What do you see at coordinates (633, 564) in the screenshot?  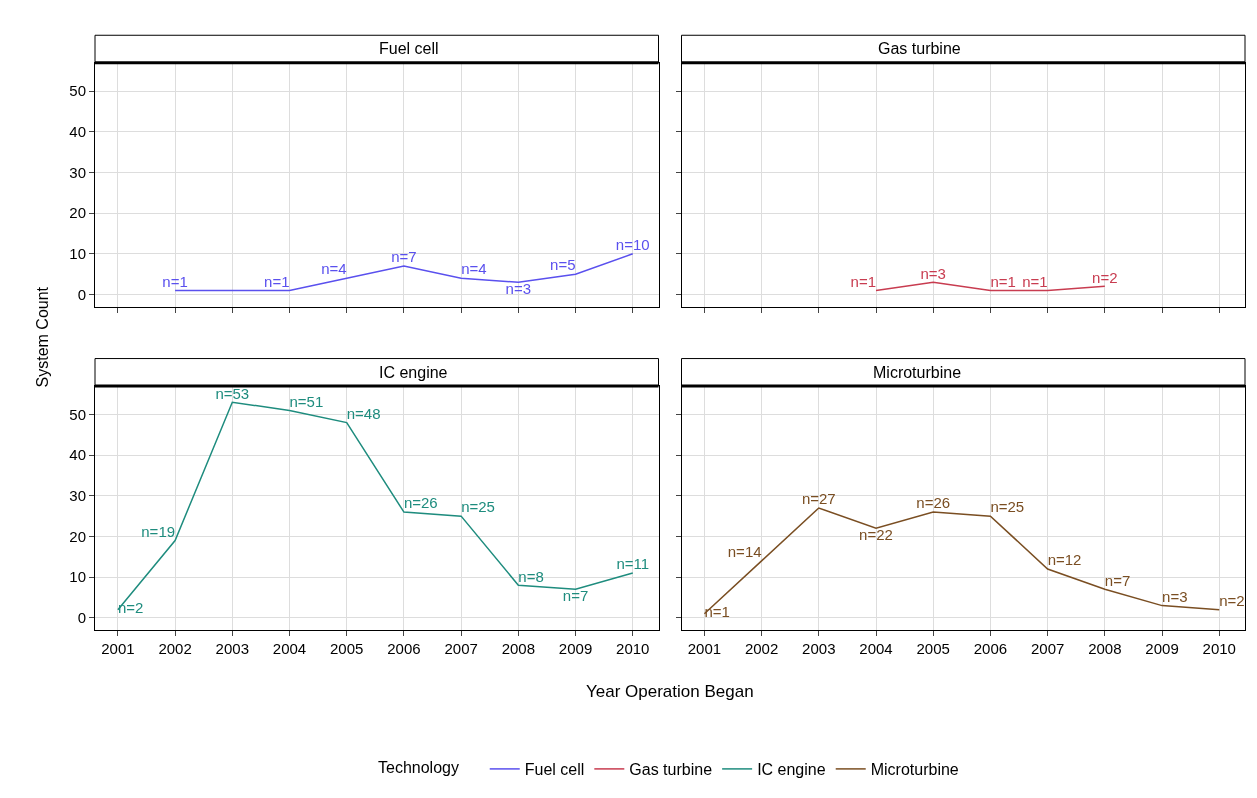 I see `data-label: n=11` at bounding box center [633, 564].